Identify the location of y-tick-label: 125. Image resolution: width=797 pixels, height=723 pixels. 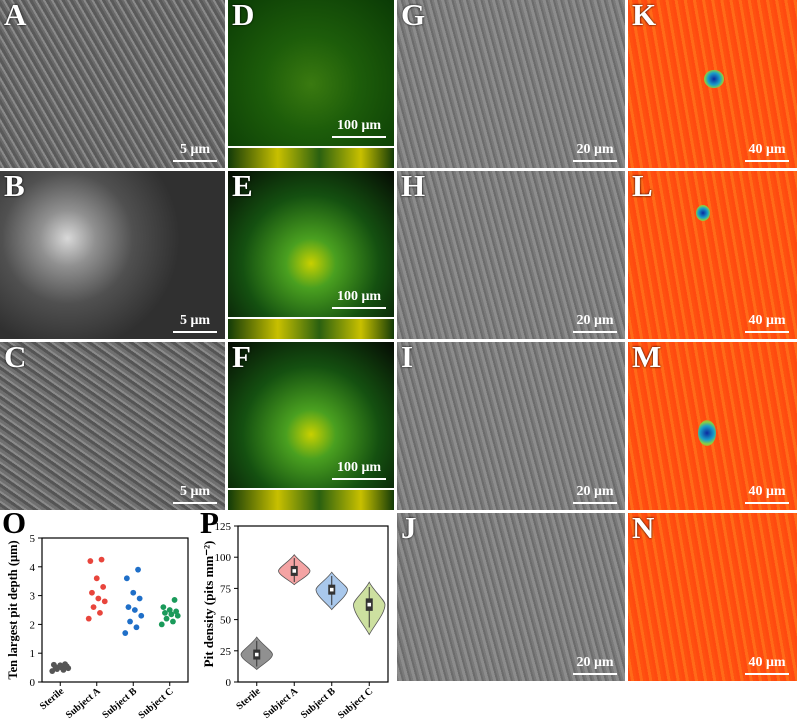
(223, 527).